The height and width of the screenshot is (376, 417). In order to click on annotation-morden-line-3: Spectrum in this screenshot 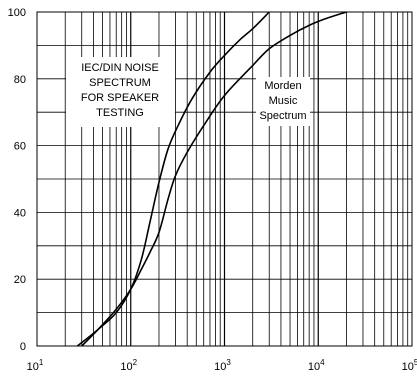, I will do `click(282, 116)`.